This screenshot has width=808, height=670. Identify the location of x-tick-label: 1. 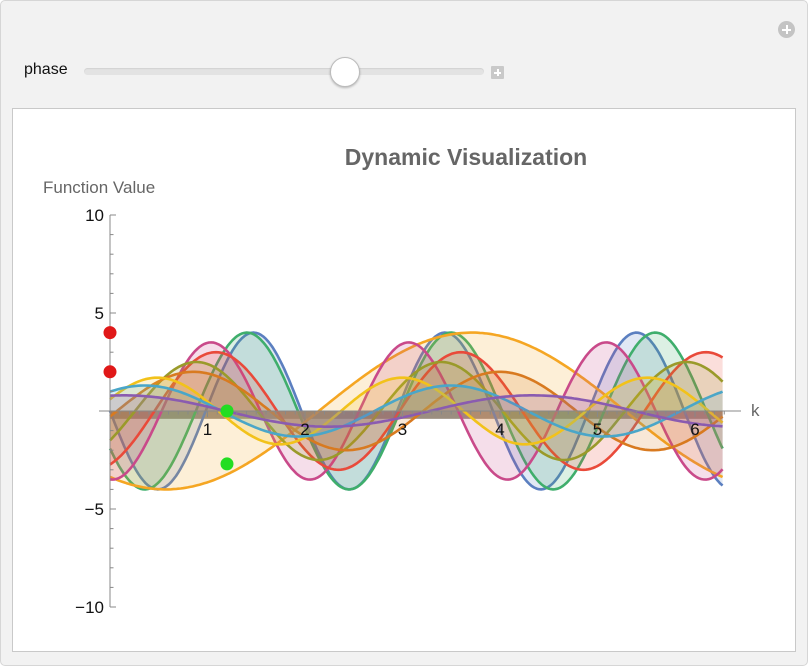
(207, 429).